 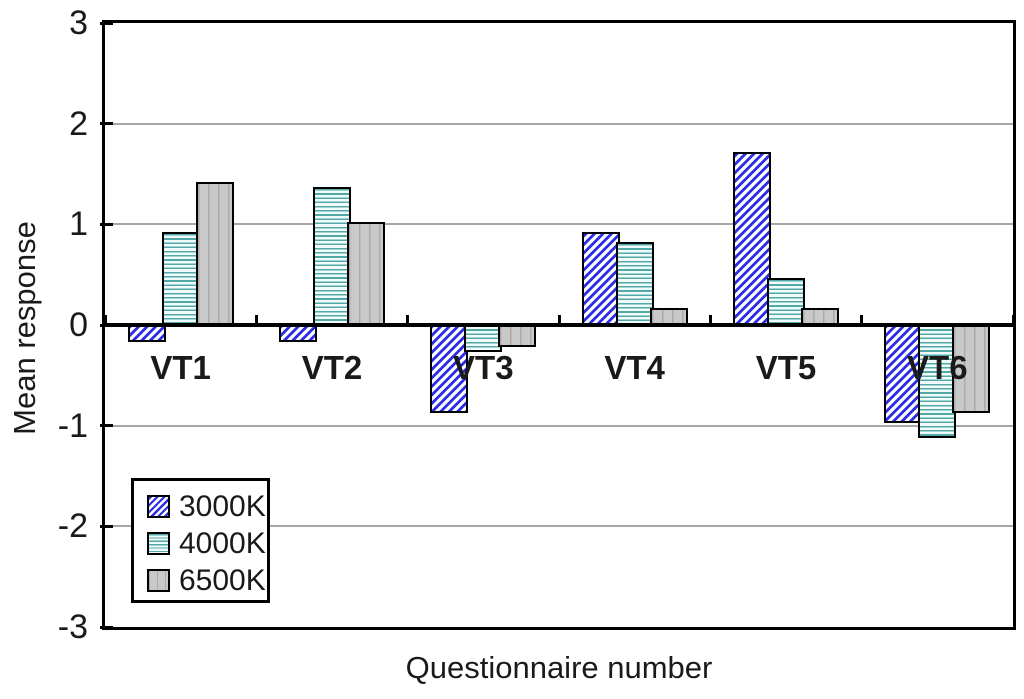 I want to click on category-label: VT3, so click(x=483, y=367).